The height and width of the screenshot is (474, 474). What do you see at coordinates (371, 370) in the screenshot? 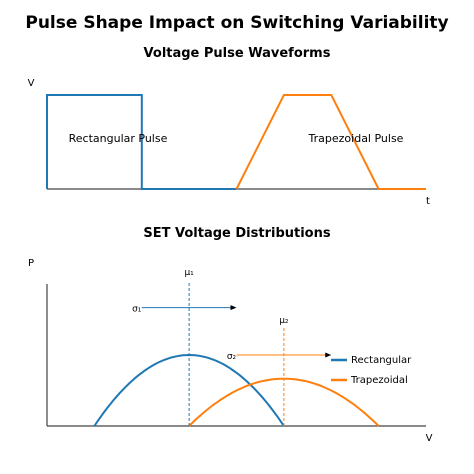
I see `legend: Rectangular Trapezoidal` at bounding box center [371, 370].